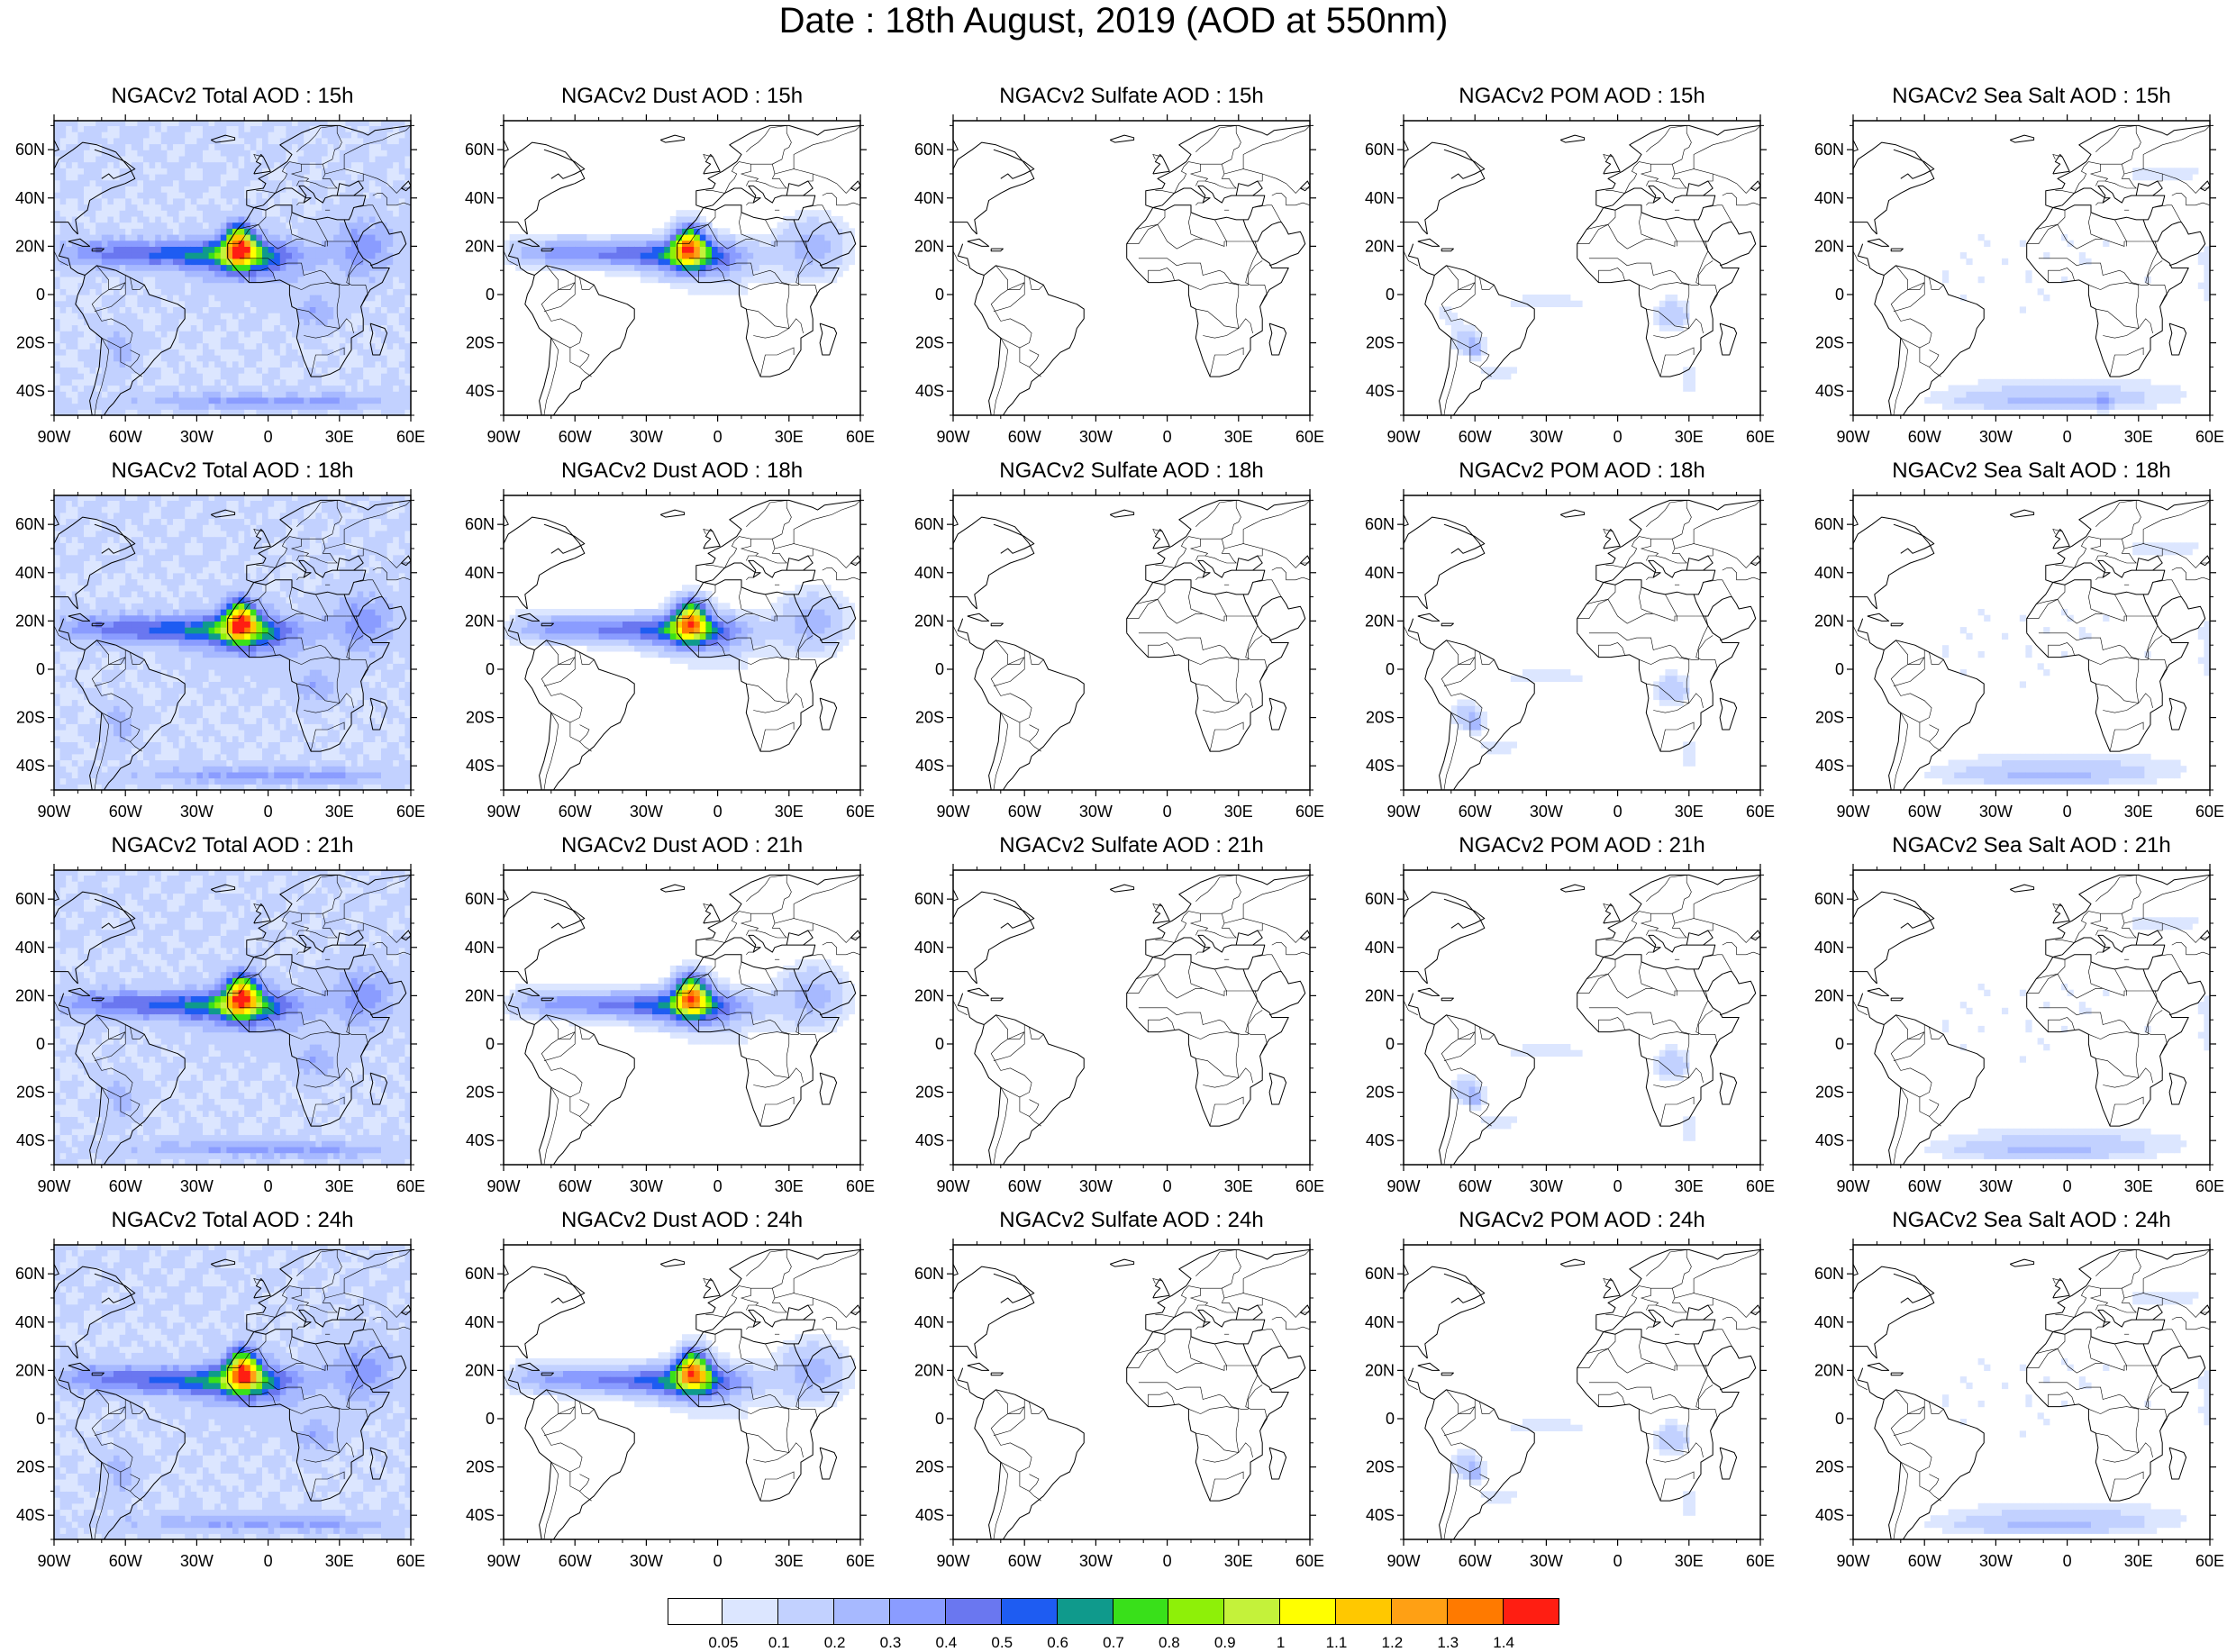  What do you see at coordinates (682, 471) in the screenshot?
I see `panel-title: NGACv2 Dust AOD : 18h` at bounding box center [682, 471].